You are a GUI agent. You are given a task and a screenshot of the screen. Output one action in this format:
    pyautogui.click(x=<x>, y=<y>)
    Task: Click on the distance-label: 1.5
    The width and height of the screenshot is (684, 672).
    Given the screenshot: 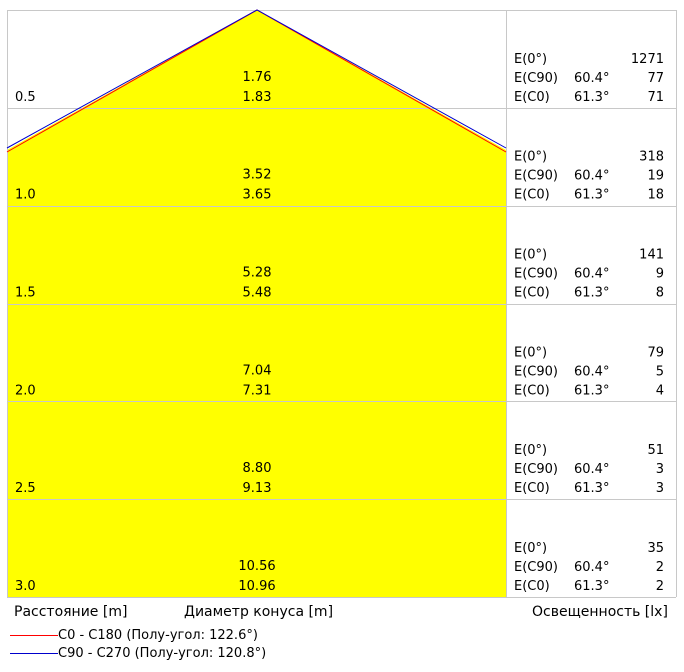 What is the action you would take?
    pyautogui.click(x=25, y=293)
    